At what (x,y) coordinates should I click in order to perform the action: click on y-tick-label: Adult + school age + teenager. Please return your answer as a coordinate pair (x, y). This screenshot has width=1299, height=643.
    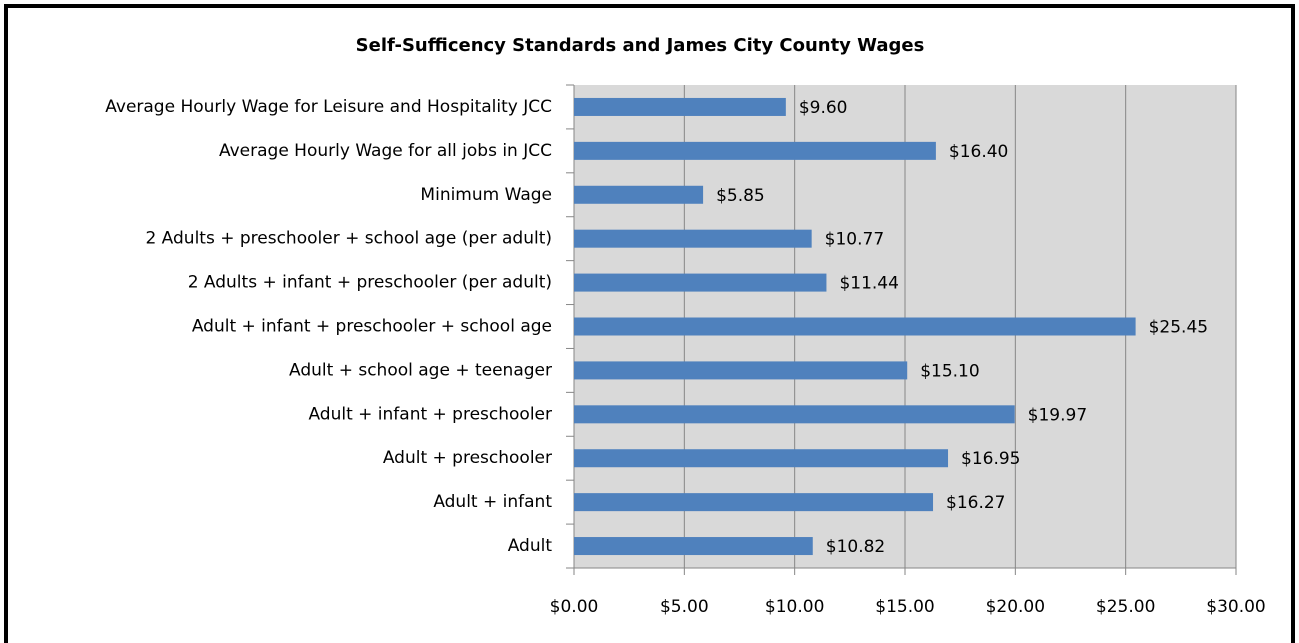
    Looking at the image, I should click on (420, 370).